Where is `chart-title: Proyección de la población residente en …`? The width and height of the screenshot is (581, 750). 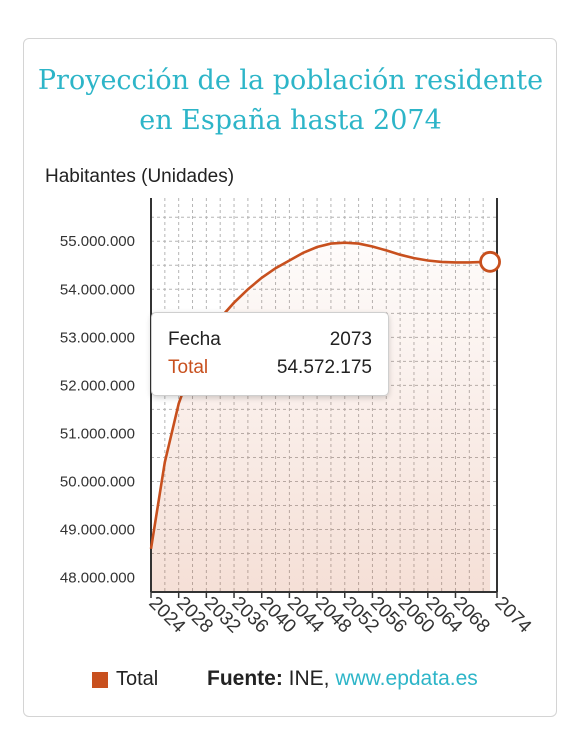 chart-title: Proyección de la población residente en … is located at coordinates (290, 101).